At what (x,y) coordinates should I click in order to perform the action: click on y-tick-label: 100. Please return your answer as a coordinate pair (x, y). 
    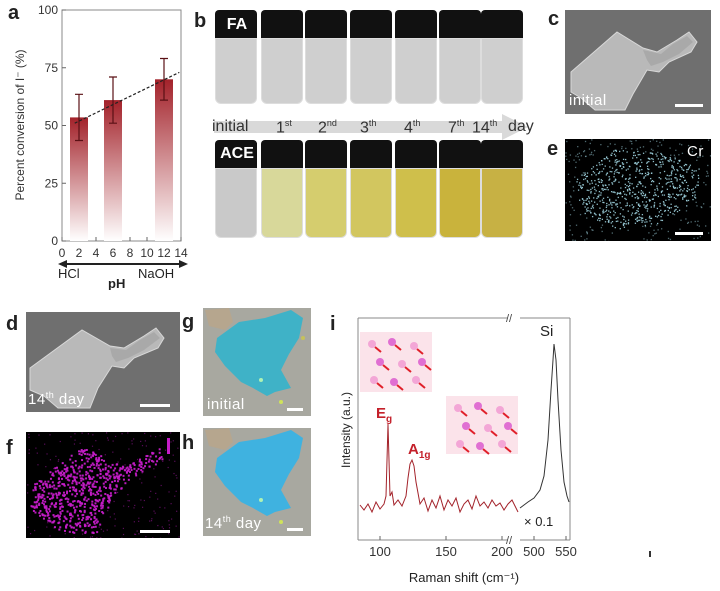
    Looking at the image, I should click on (48, 10).